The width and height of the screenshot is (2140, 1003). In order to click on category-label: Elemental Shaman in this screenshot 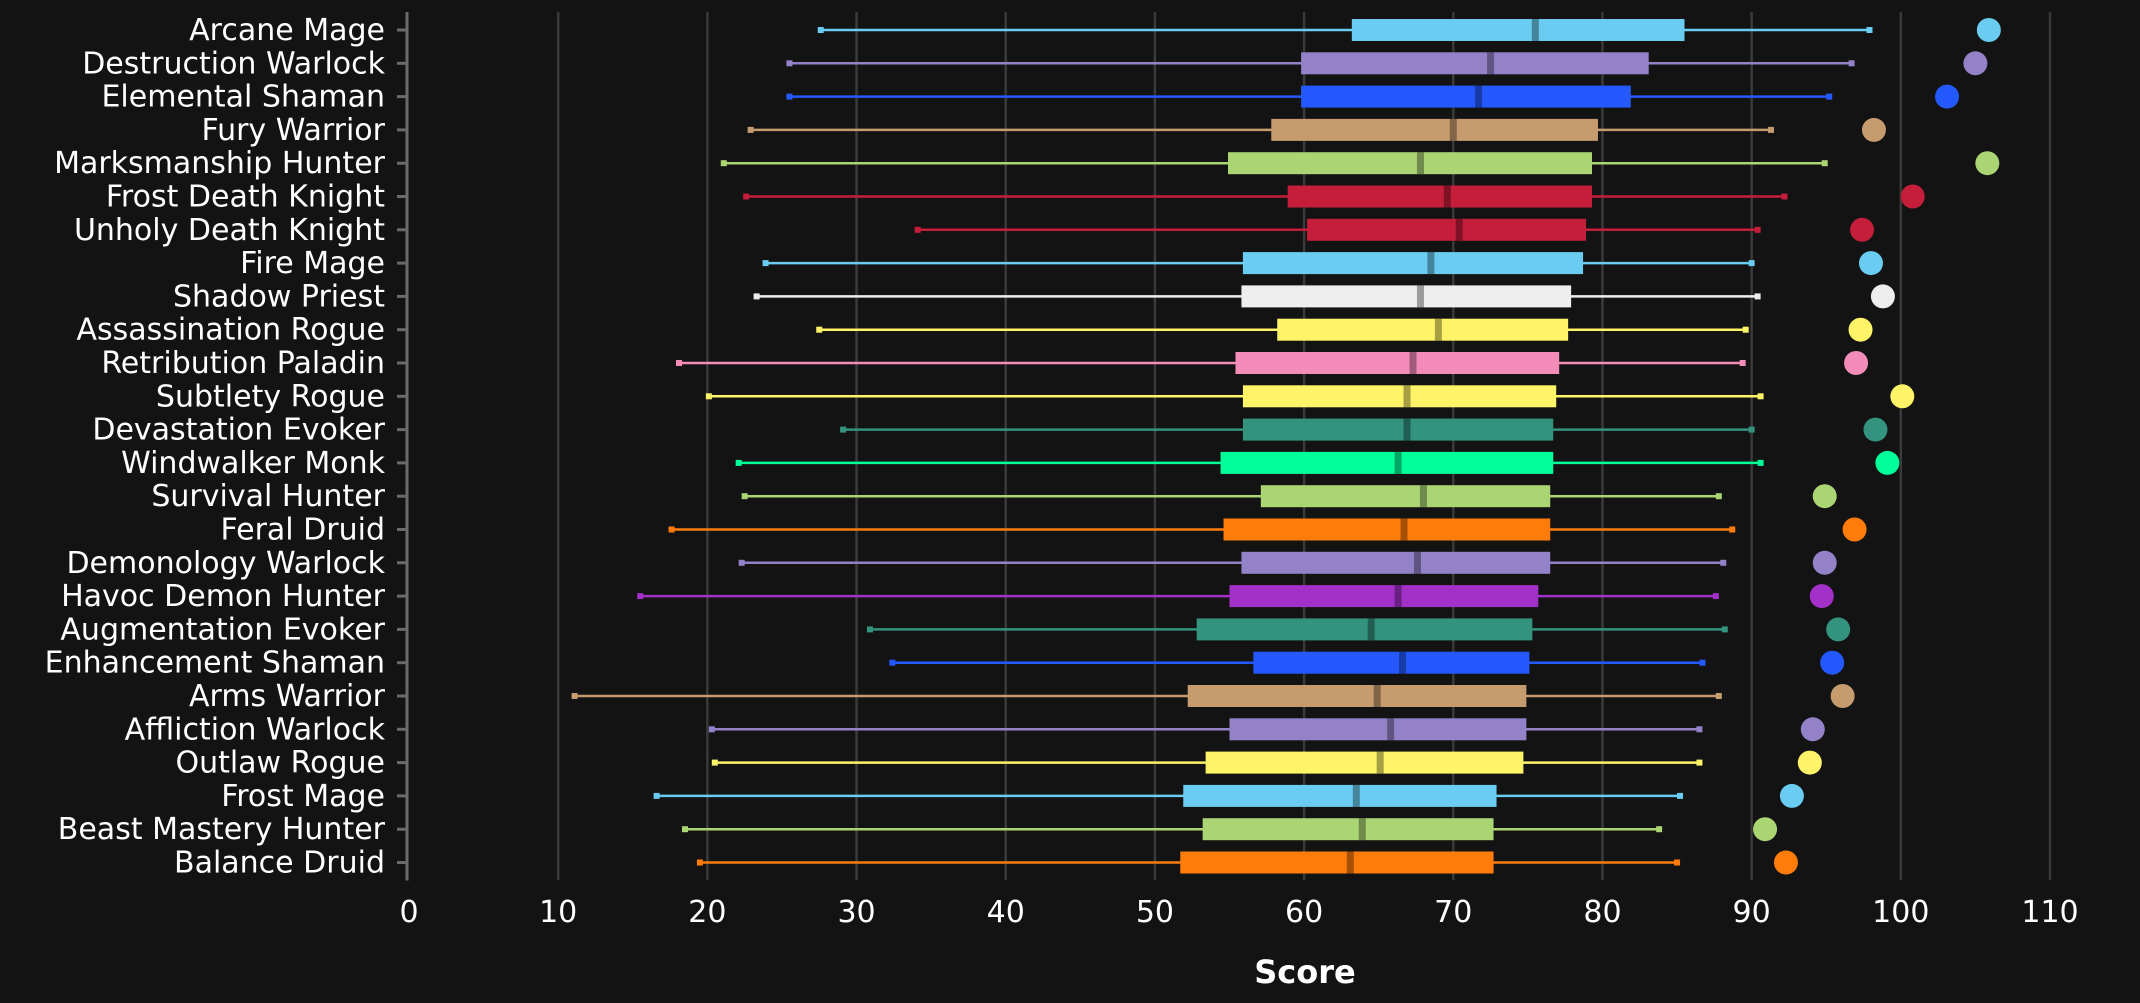, I will do `click(243, 97)`.